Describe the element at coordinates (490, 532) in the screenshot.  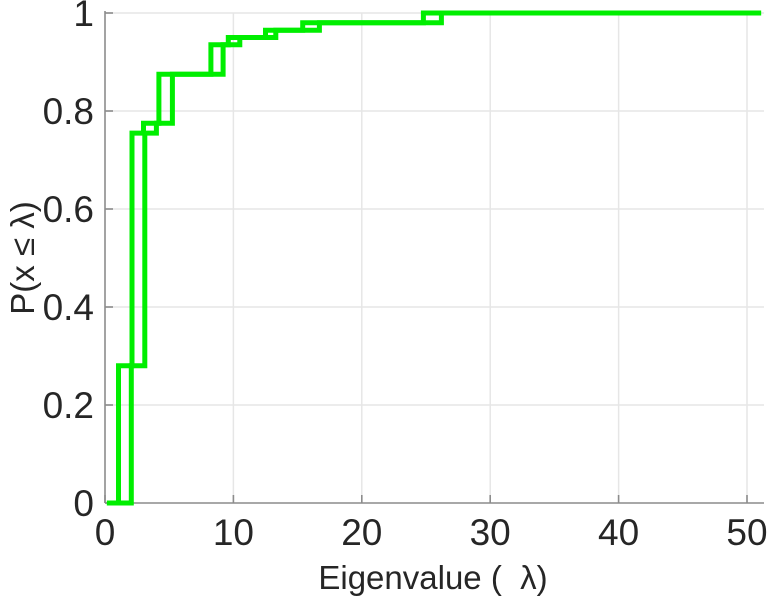
I see `x-tick-label: 30` at that location.